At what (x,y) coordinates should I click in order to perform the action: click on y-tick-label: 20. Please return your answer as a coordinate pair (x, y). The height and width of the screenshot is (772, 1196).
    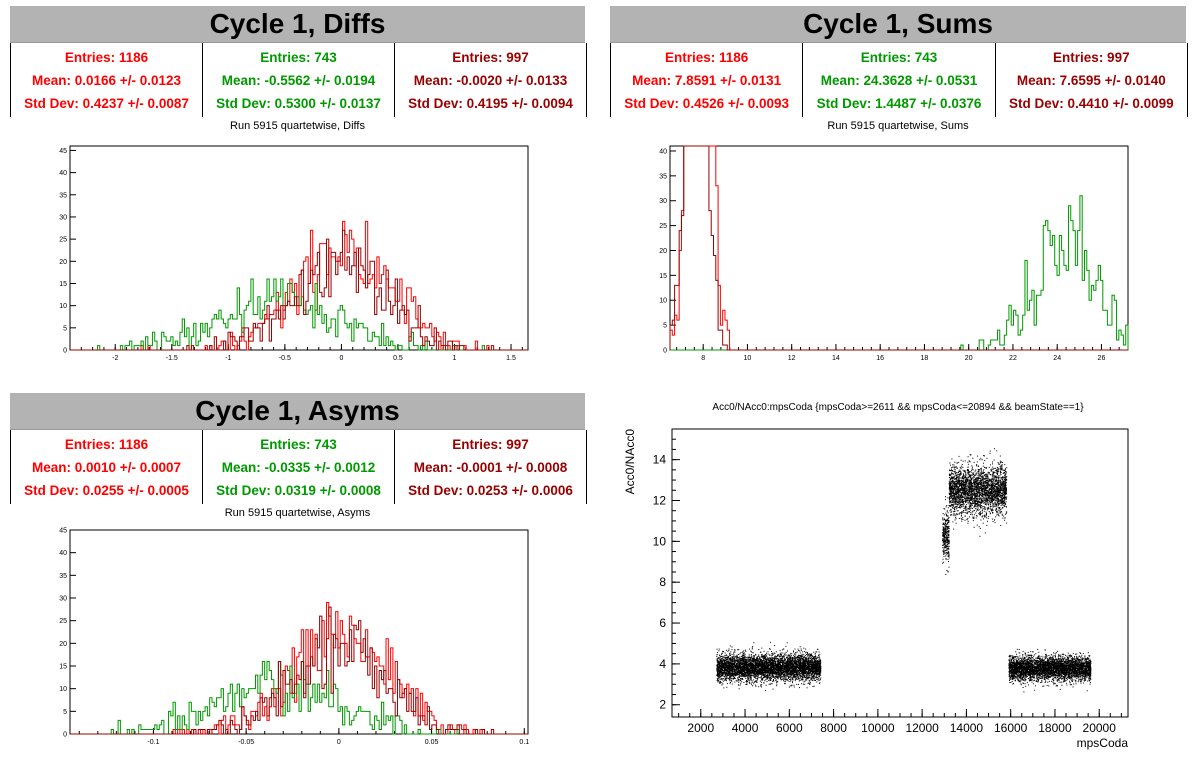
    Looking at the image, I should click on (63, 262).